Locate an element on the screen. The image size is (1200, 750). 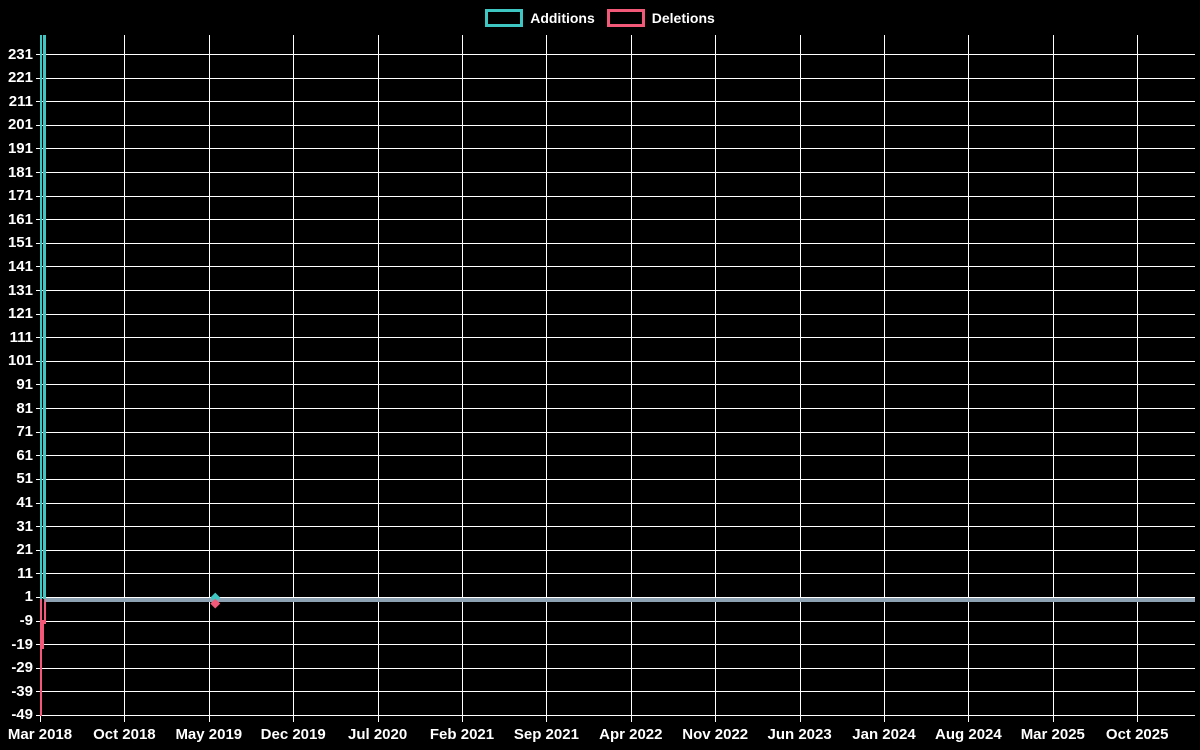
y-axis-tick-label: 191 is located at coordinates (20, 148).